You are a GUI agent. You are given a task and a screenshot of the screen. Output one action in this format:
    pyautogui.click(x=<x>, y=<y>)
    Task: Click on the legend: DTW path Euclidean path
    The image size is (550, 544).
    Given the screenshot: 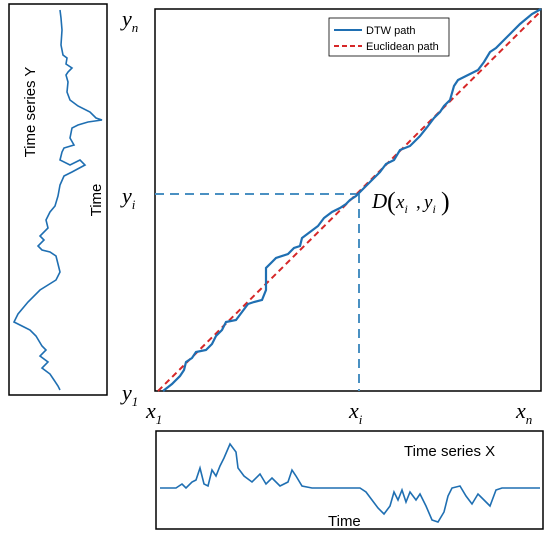 What is the action you would take?
    pyautogui.click(x=389, y=37)
    